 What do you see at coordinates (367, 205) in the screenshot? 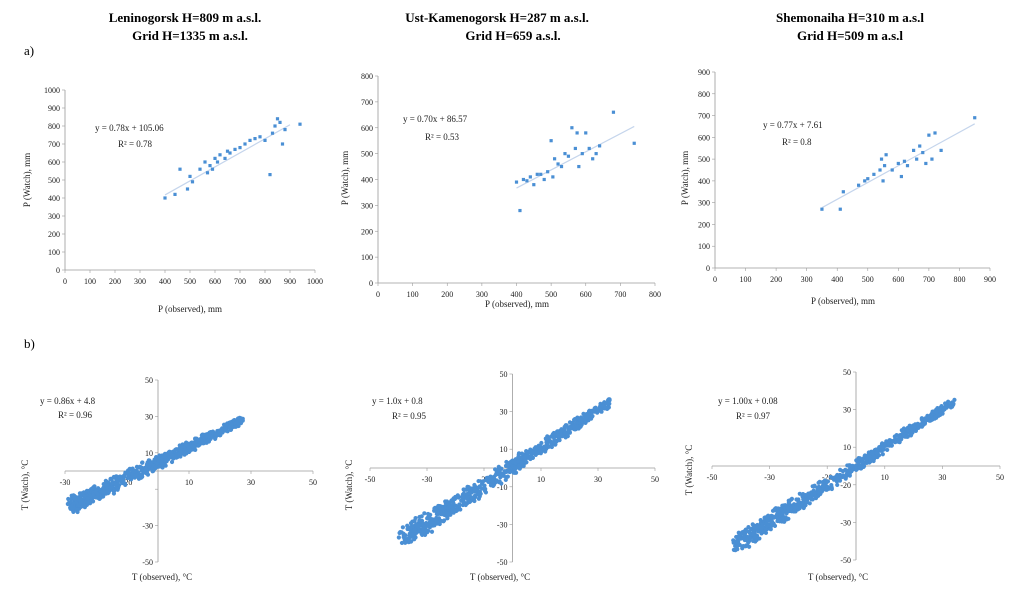
I see `y-tick-label: 300` at bounding box center [367, 205].